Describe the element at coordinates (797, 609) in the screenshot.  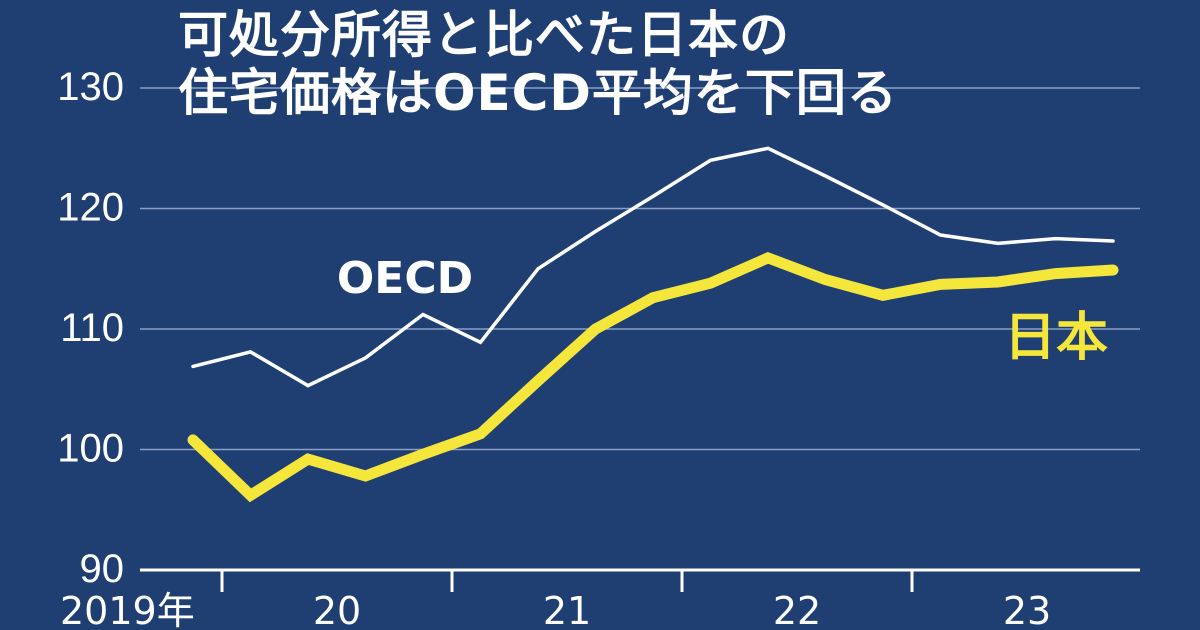
I see `x-tick-label: 22` at that location.